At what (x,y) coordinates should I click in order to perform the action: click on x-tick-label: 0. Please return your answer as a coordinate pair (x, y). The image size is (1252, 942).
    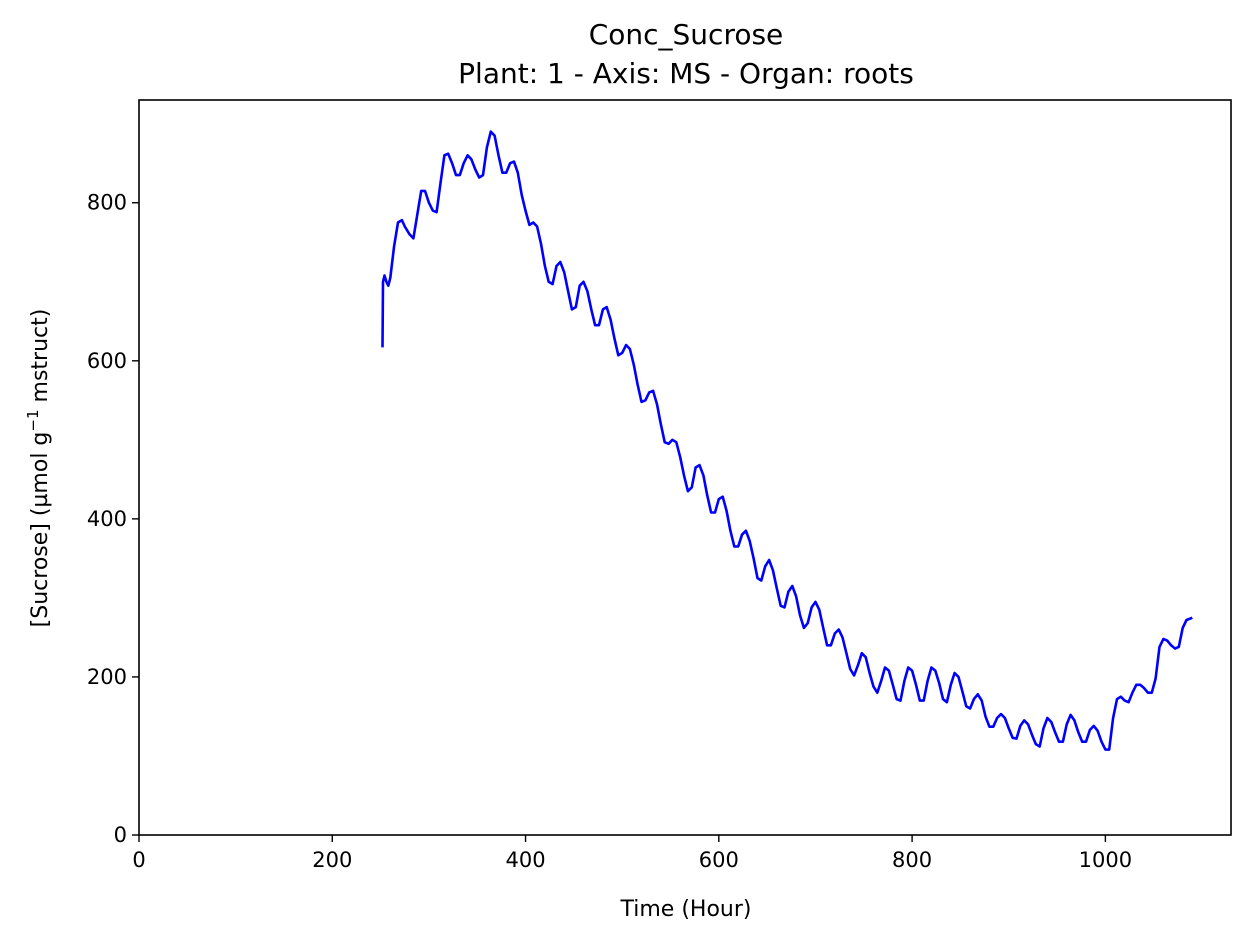
    Looking at the image, I should click on (138, 860).